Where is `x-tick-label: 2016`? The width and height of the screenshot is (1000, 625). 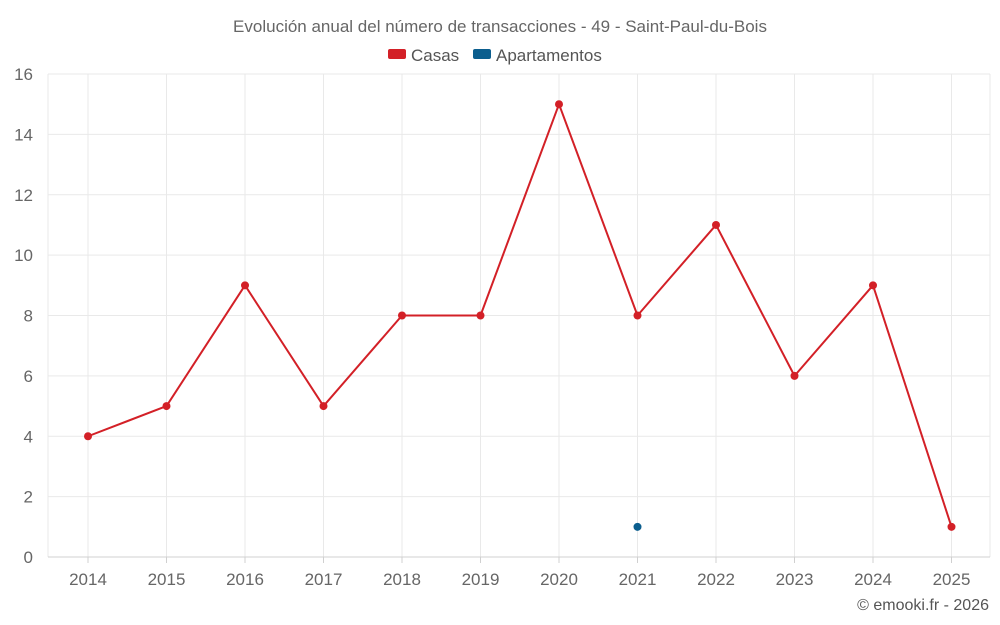
x-tick-label: 2016 is located at coordinates (245, 579).